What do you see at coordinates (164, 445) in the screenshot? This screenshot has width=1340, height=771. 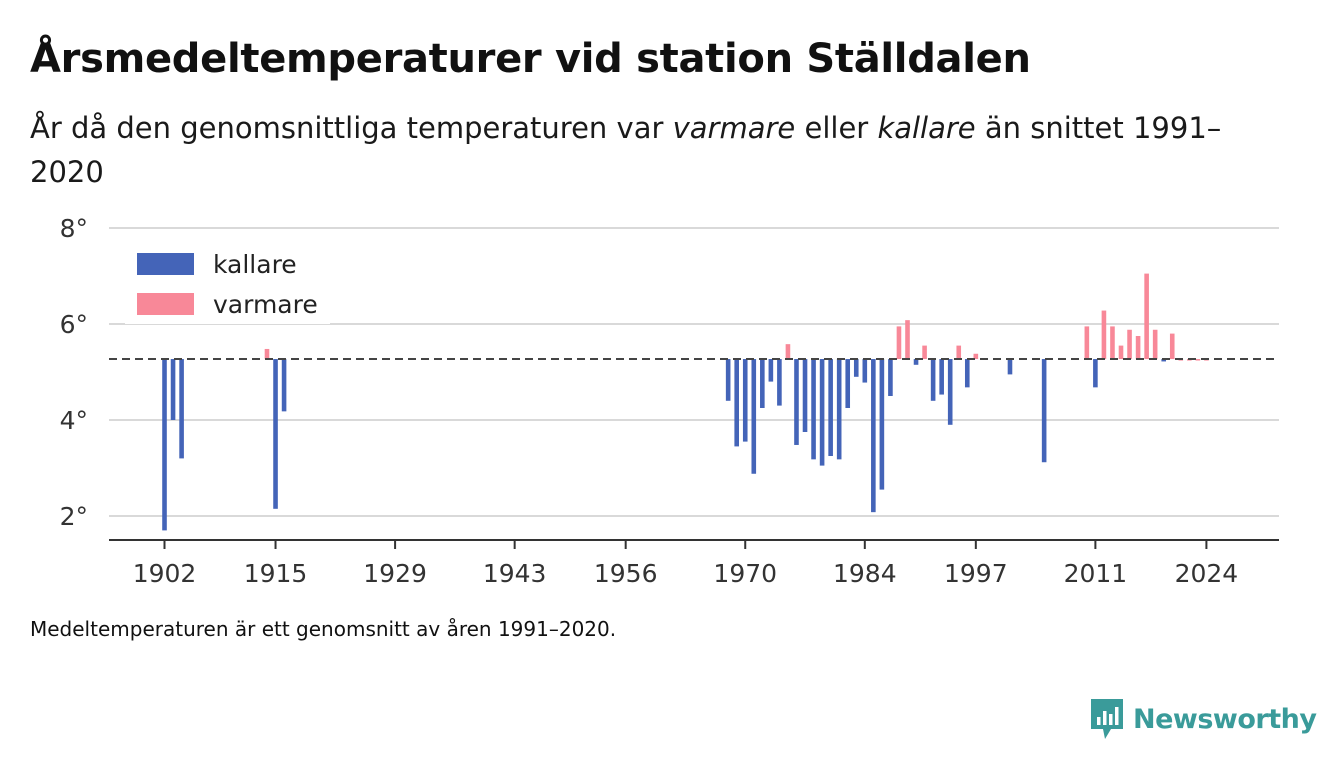 I see `bar-colder-1902` at bounding box center [164, 445].